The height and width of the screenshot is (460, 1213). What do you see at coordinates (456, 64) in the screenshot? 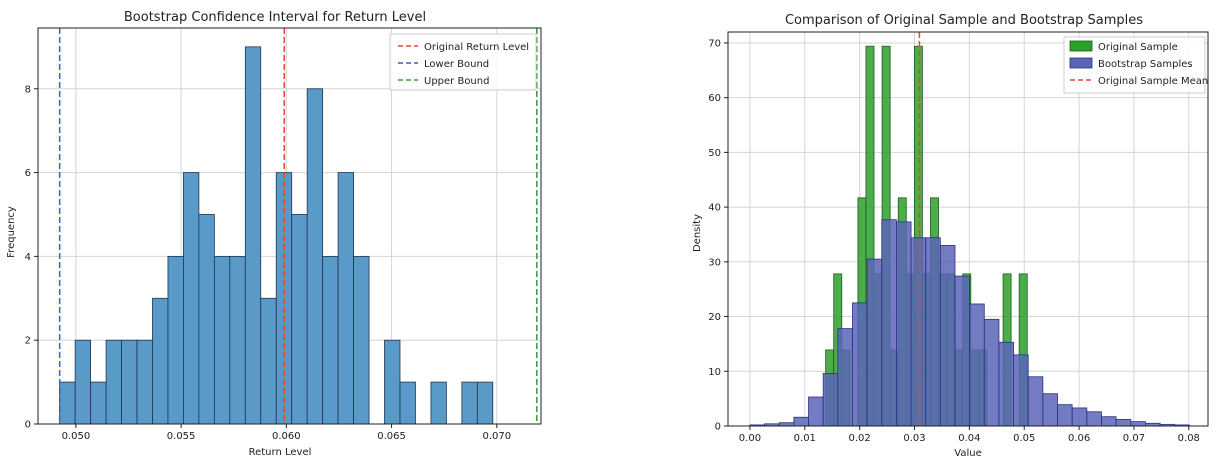
I see `legend-label: Lower Bound` at bounding box center [456, 64].